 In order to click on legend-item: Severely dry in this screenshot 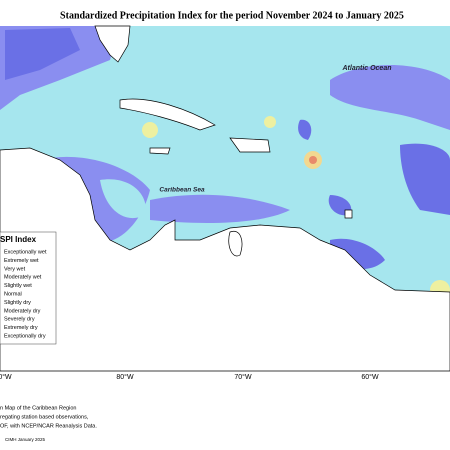, I will do `click(19, 320)`.